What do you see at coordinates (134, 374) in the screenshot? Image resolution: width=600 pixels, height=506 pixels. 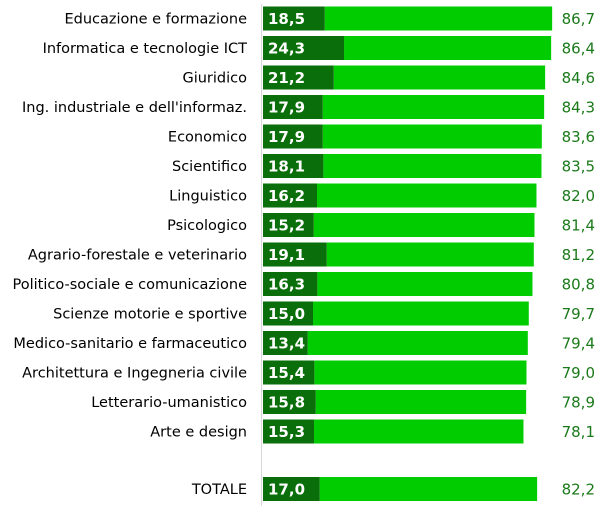 I see `category-label: Architettura e Ingegneria civile` at bounding box center [134, 374].